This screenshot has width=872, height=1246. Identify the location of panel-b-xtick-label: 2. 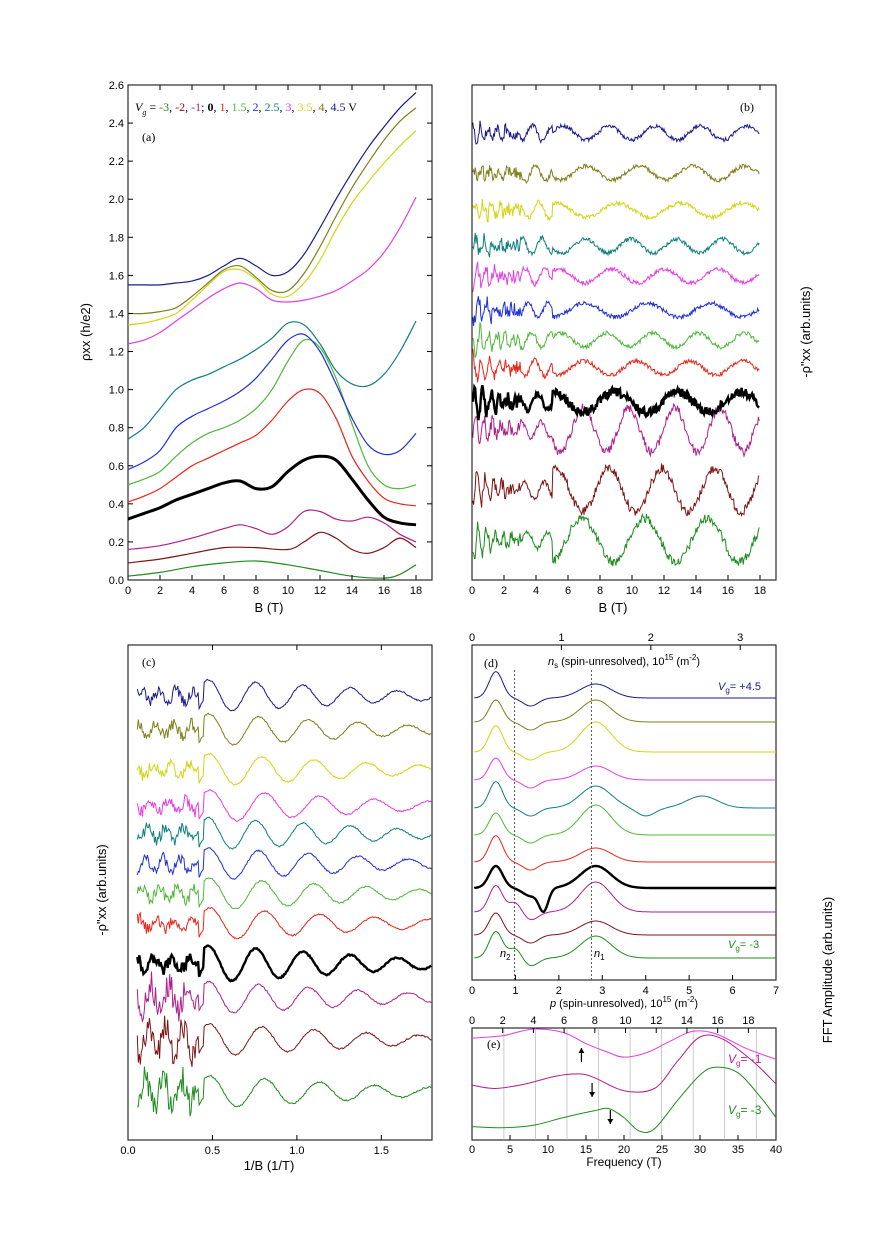
(504, 591).